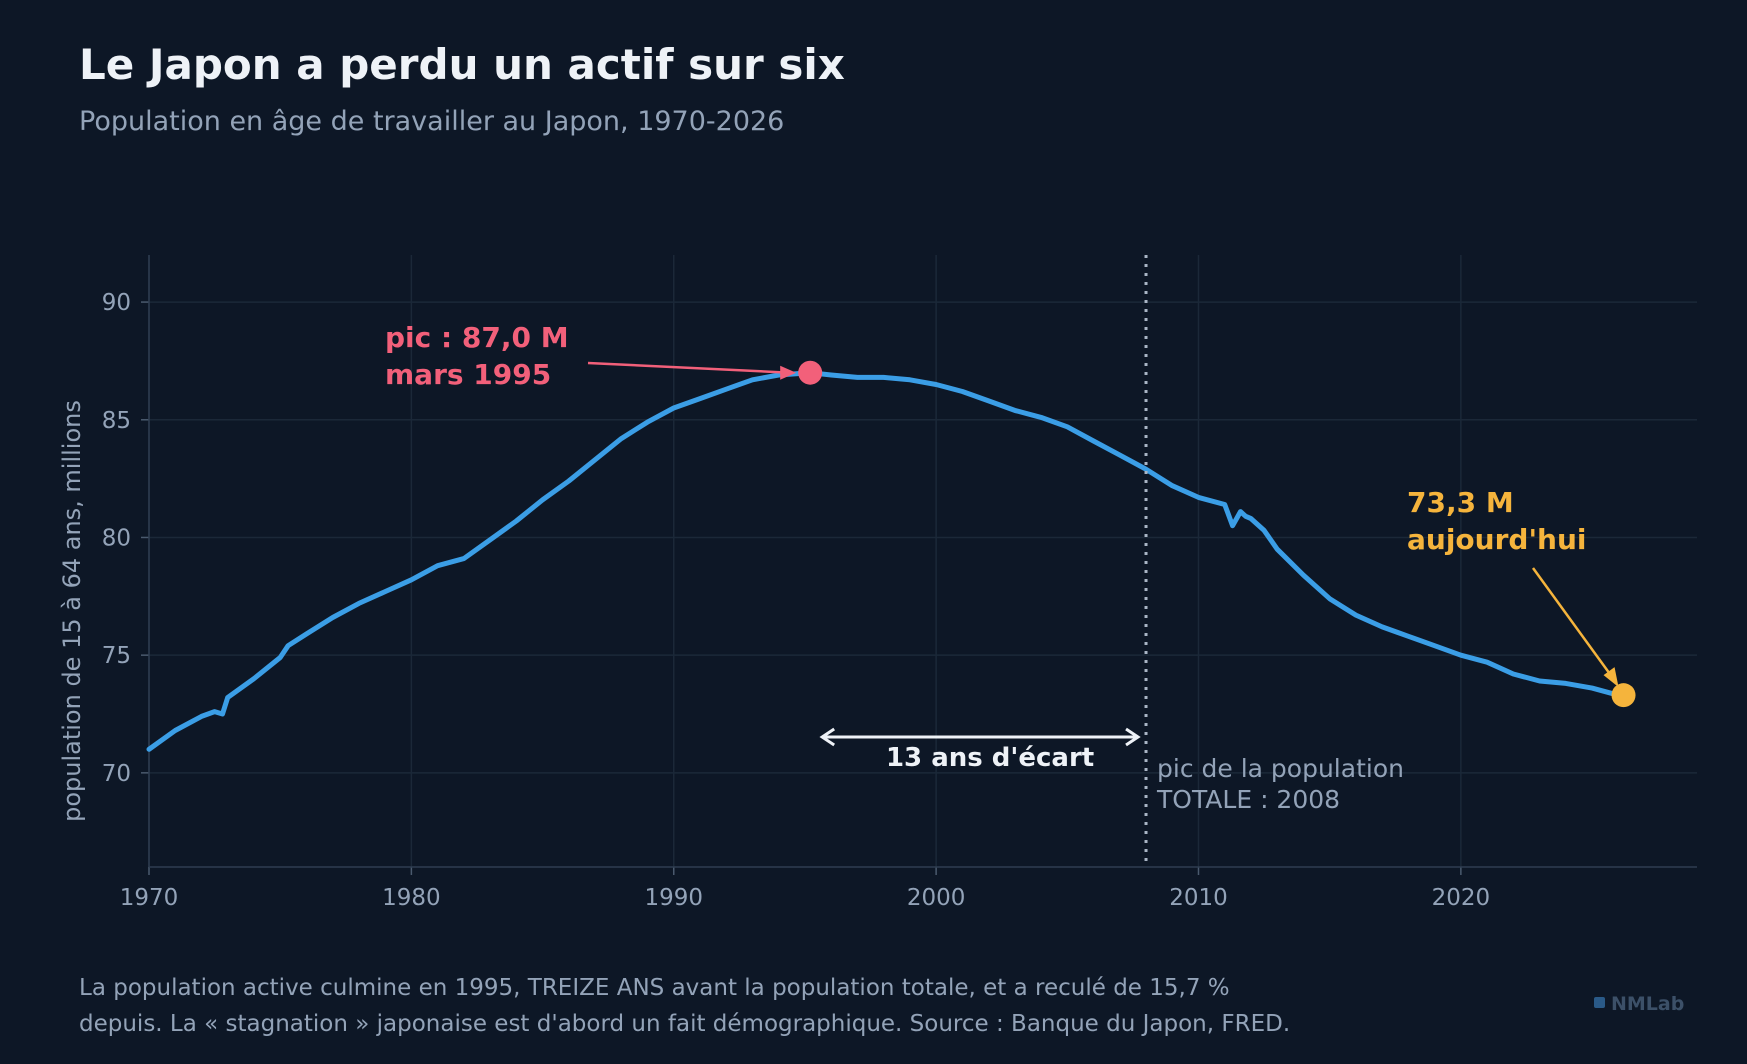 Image resolution: width=1747 pixels, height=1064 pixels. Describe the element at coordinates (673, 898) in the screenshot. I see `x-tick-label: 1990` at that location.